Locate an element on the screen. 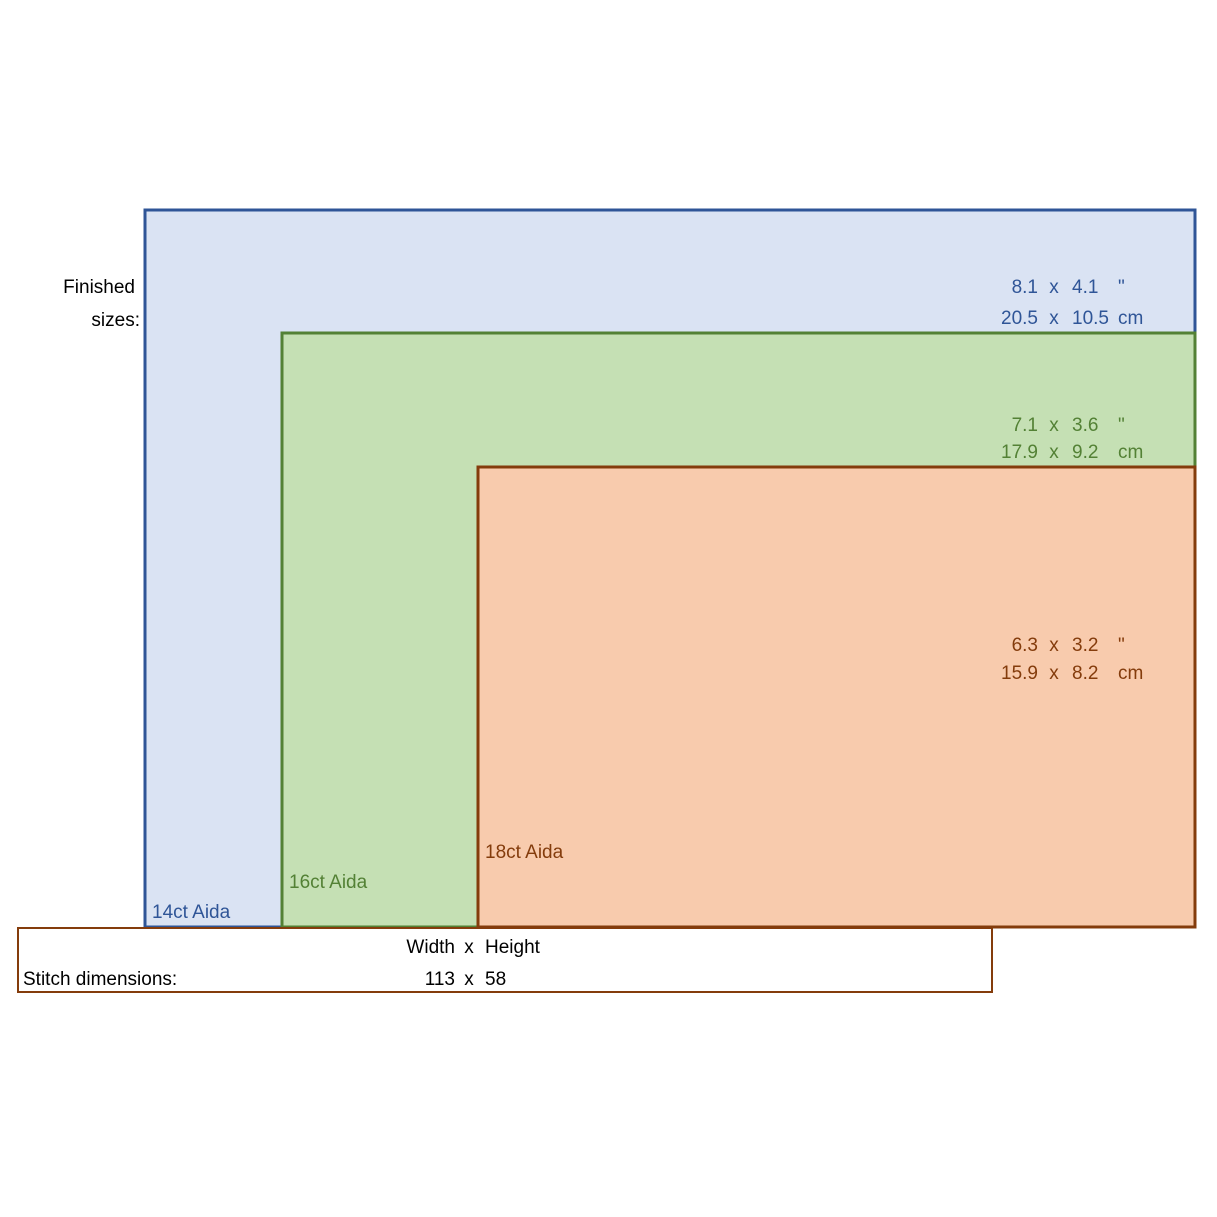  size-value: 20.5 is located at coordinates (1019, 318).